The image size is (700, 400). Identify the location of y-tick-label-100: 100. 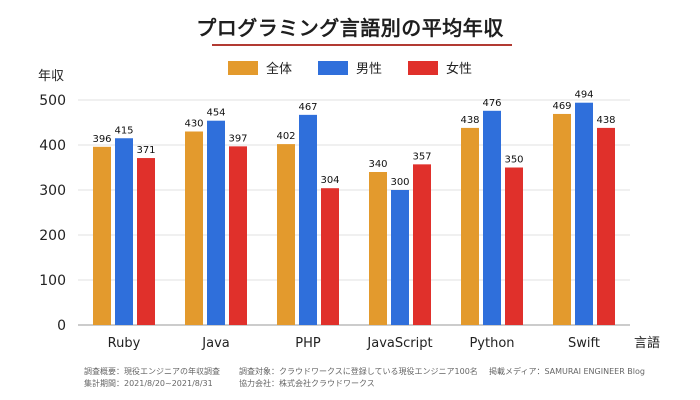
(52, 281).